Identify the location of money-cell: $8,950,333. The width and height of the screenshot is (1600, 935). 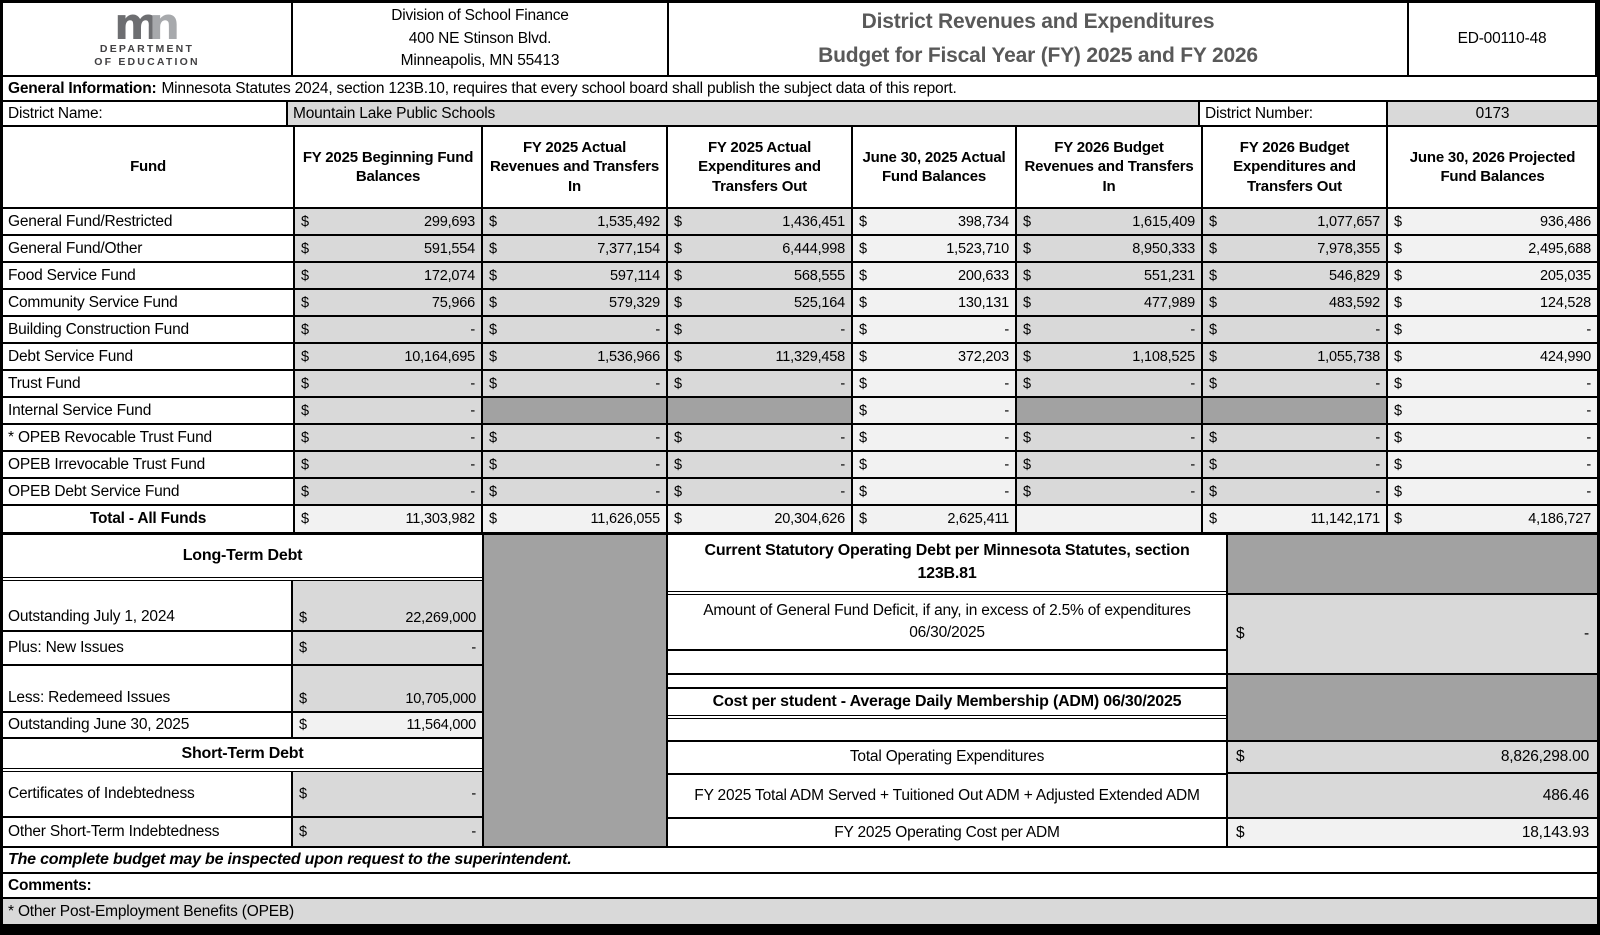
(1109, 248).